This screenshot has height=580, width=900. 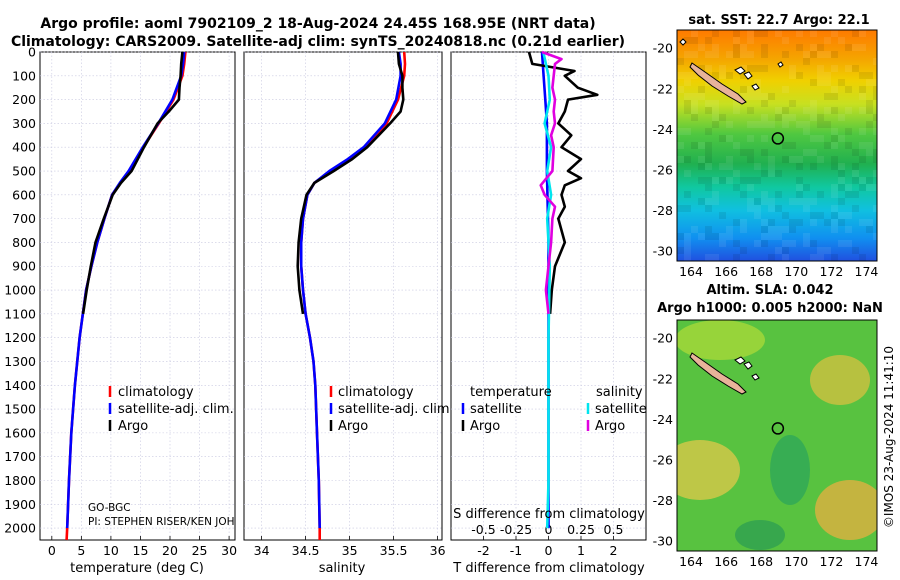 What do you see at coordinates (24, 147) in the screenshot?
I see `depth-tick-label: 400` at bounding box center [24, 147].